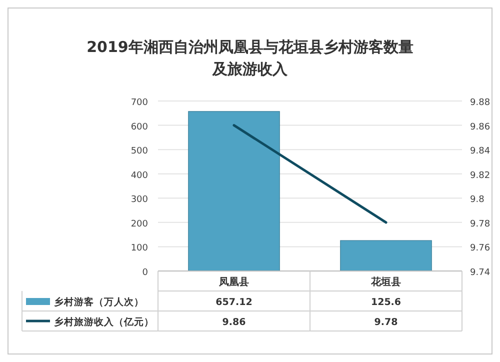  Describe the element at coordinates (480, 175) in the screenshot. I see `y2-tick-label: 9.82` at that location.